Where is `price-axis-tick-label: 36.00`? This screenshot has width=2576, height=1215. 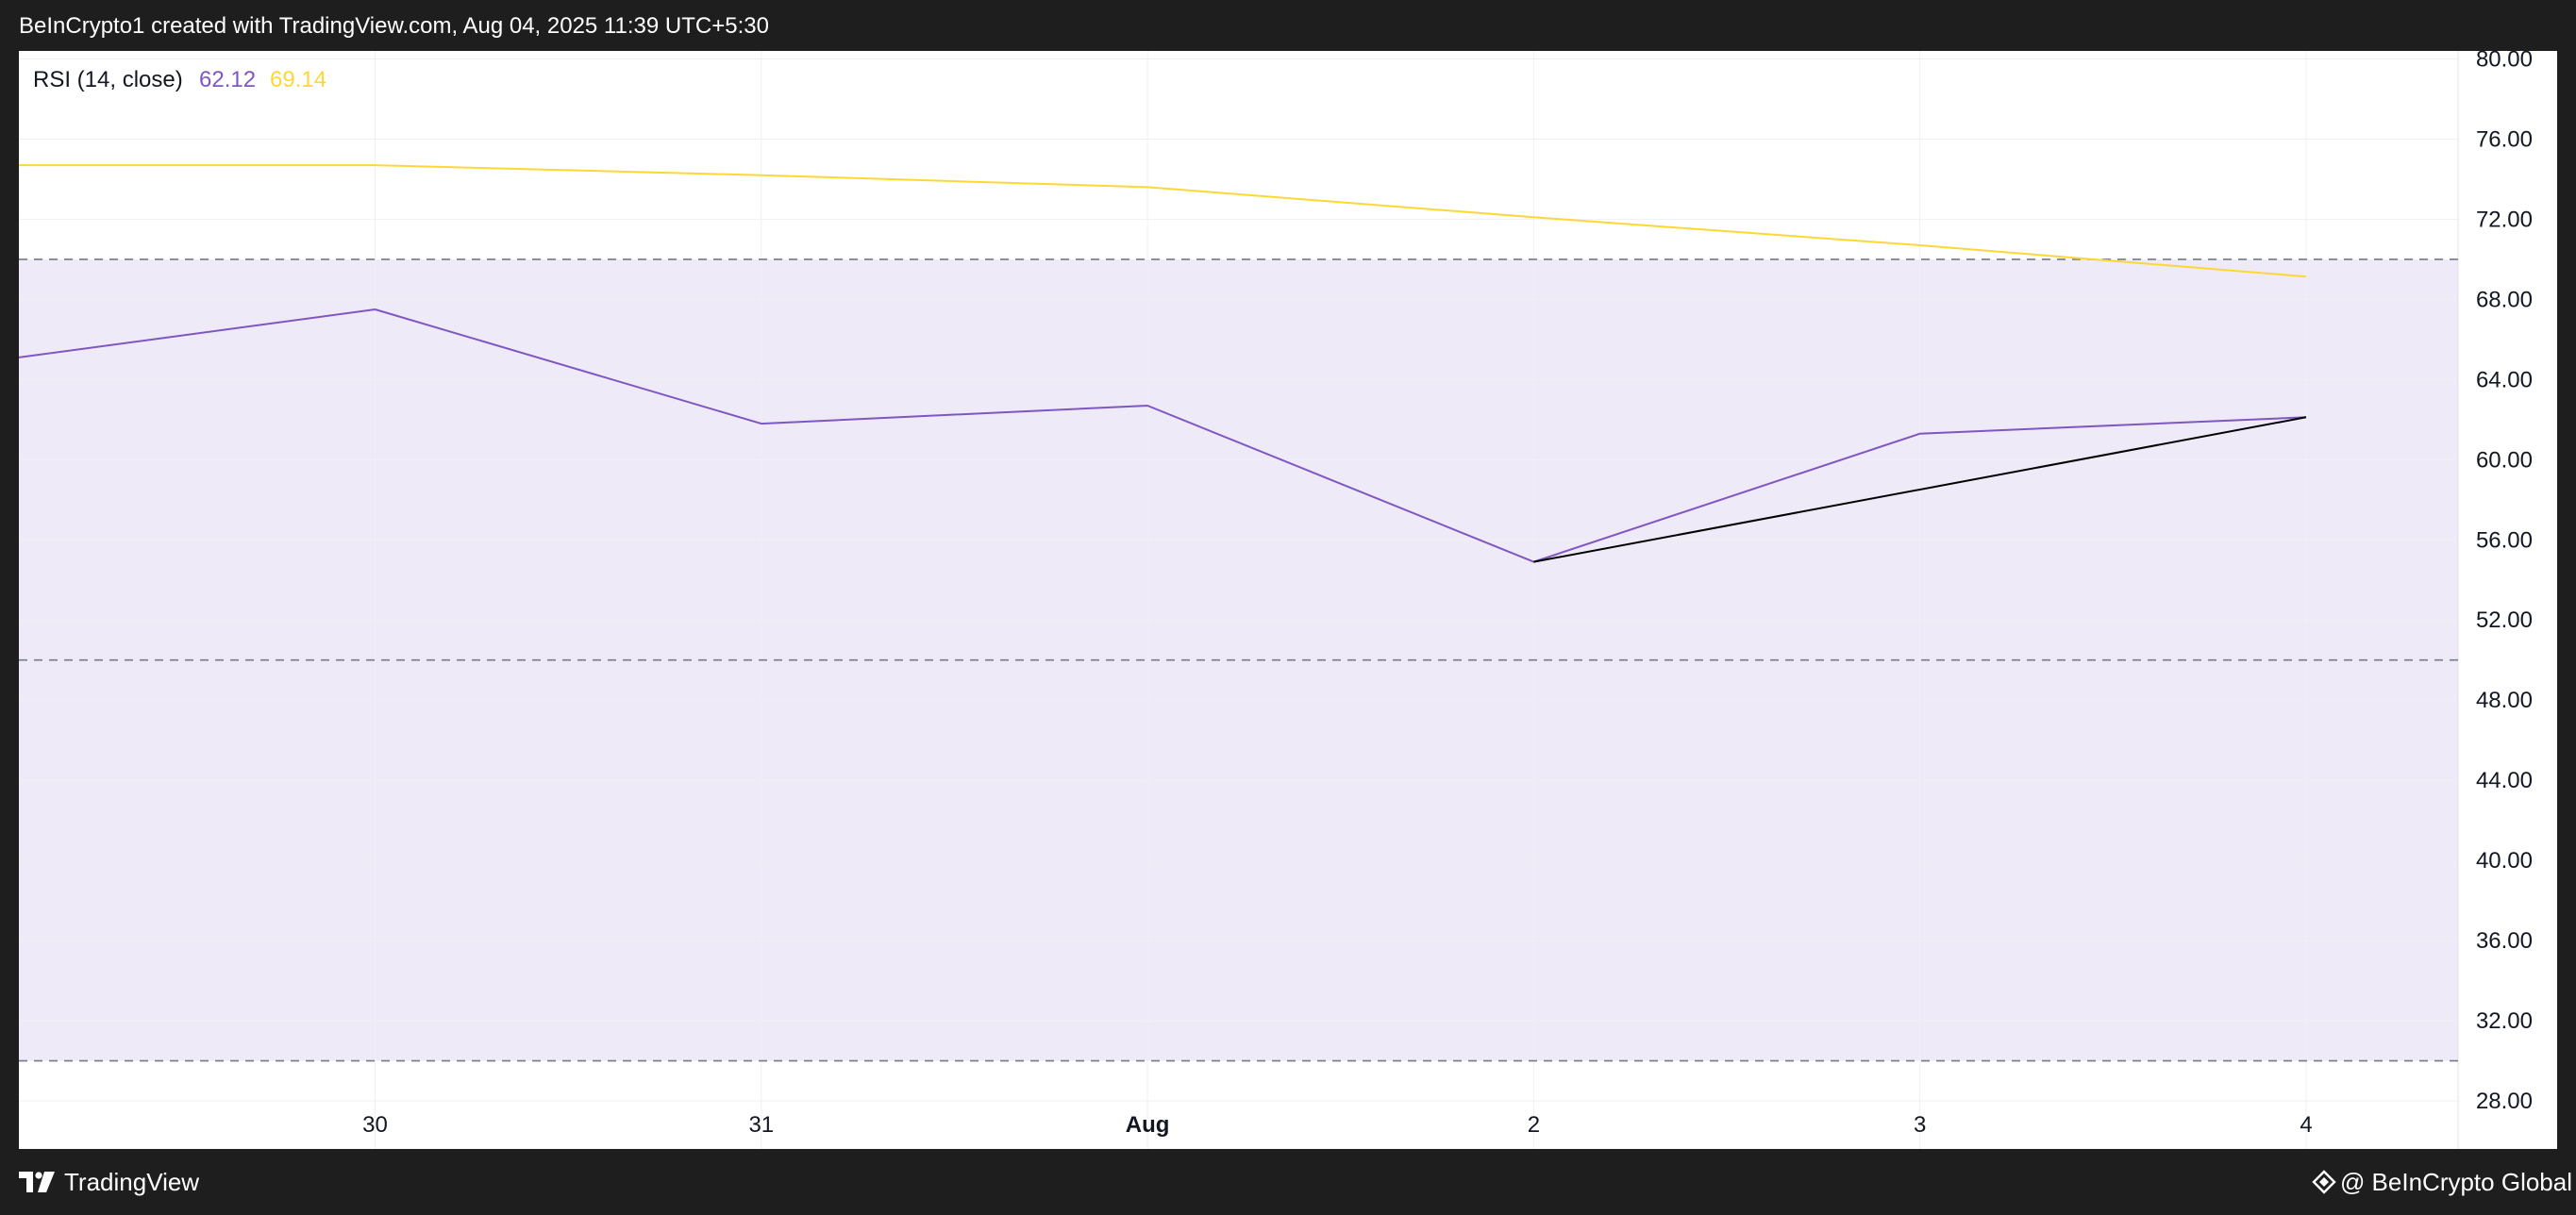
price-axis-tick-label: 36.00 is located at coordinates (2504, 941).